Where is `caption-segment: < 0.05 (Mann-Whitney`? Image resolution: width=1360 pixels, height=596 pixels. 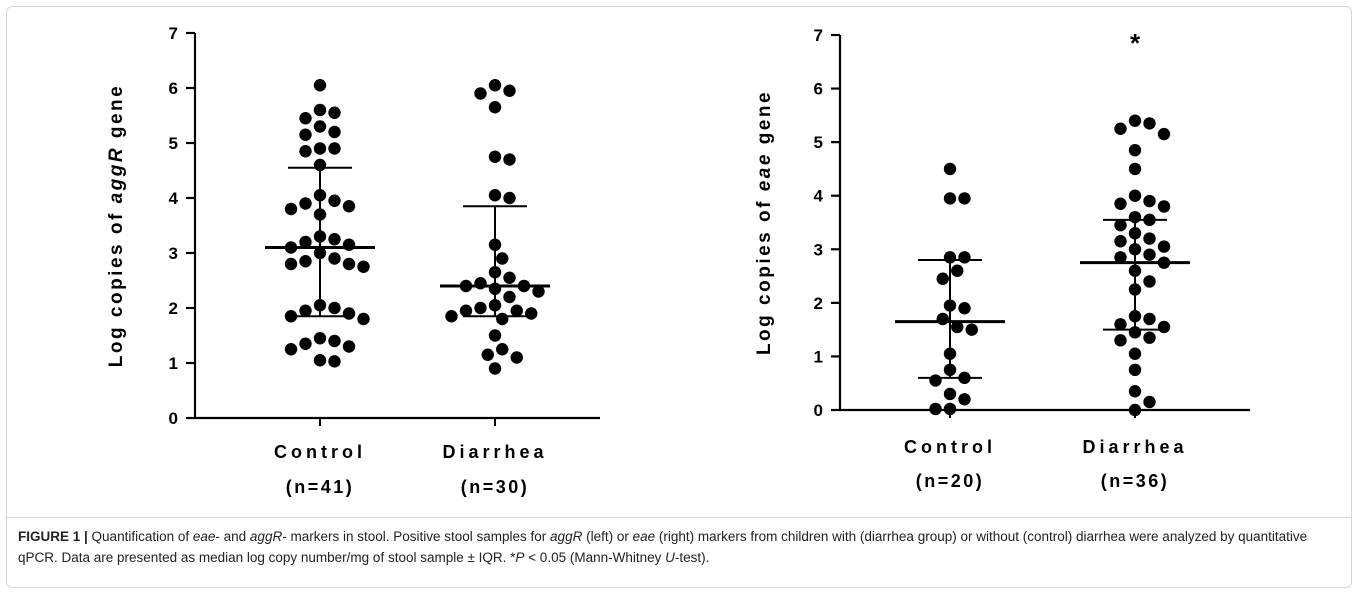
caption-segment: < 0.05 (Mann-Whitney is located at coordinates (595, 557).